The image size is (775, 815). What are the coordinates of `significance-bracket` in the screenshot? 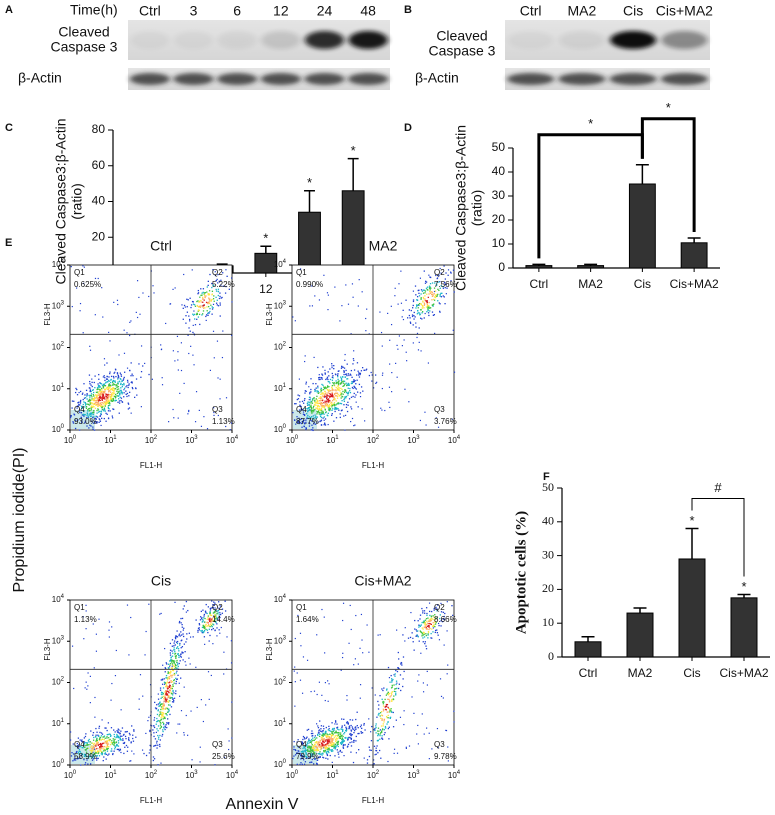 It's located at (590, 196).